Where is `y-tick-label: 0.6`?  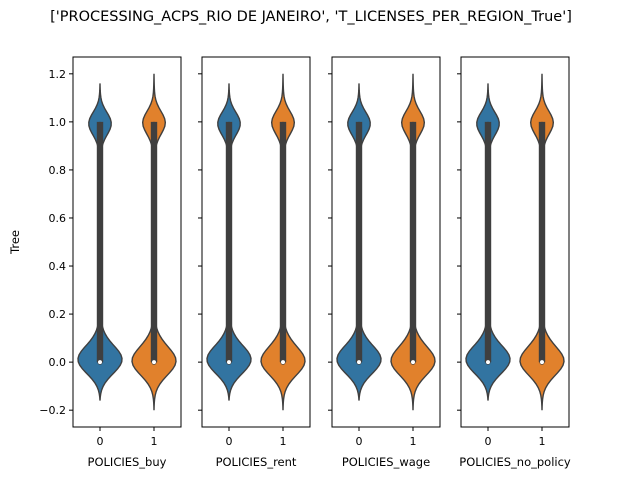
y-tick-label: 0.6 is located at coordinates (58, 218).